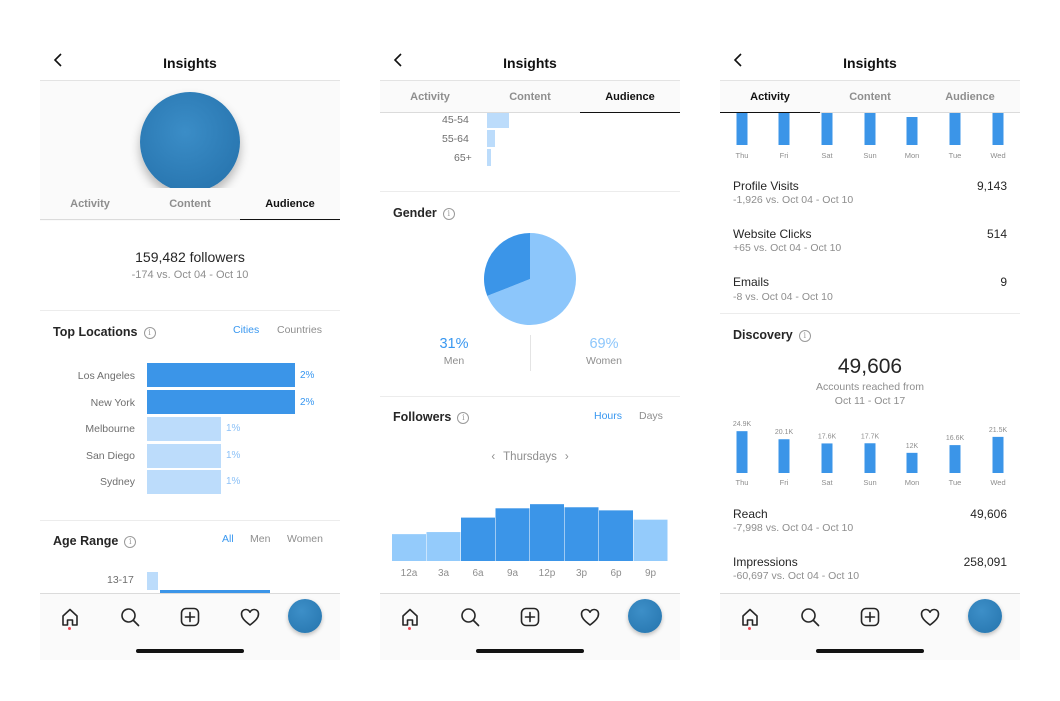 This screenshot has height=701, width=1060. What do you see at coordinates (493, 457) in the screenshot?
I see `prev-day-chevron-icon: ‹` at bounding box center [493, 457].